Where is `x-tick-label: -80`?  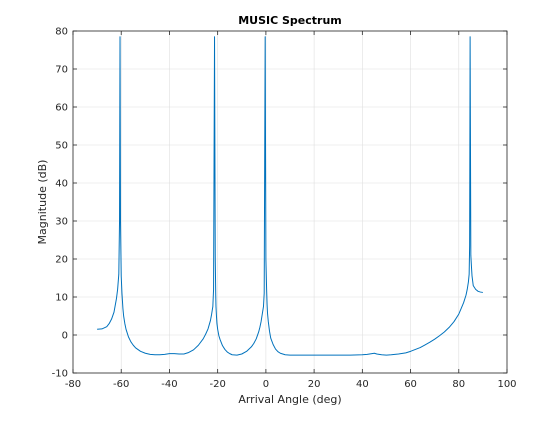 x-tick-label: -80 is located at coordinates (73, 384).